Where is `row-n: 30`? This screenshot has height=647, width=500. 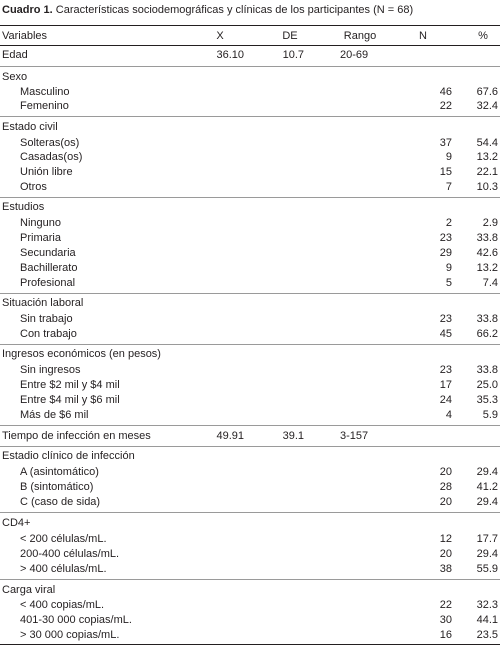
row-n: 30 is located at coordinates (445, 620).